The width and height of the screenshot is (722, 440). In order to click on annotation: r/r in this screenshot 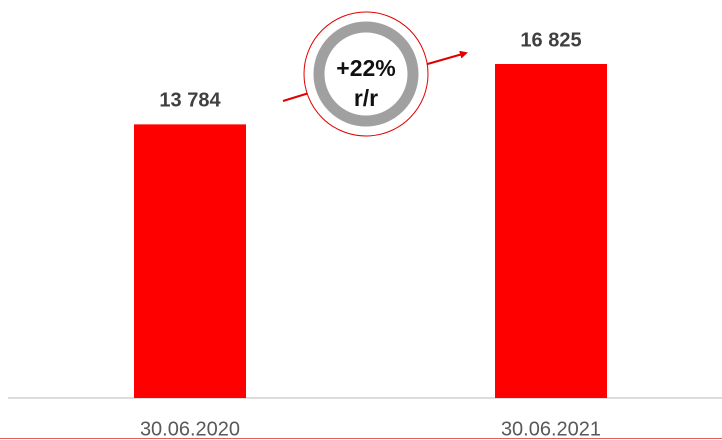, I will do `click(366, 98)`.